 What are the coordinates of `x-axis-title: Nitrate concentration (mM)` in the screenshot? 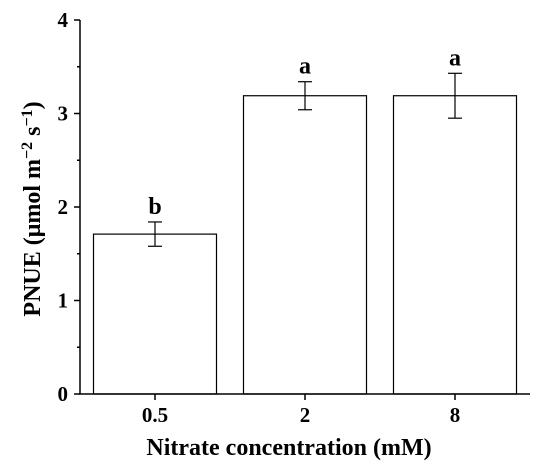 It's located at (288, 448).